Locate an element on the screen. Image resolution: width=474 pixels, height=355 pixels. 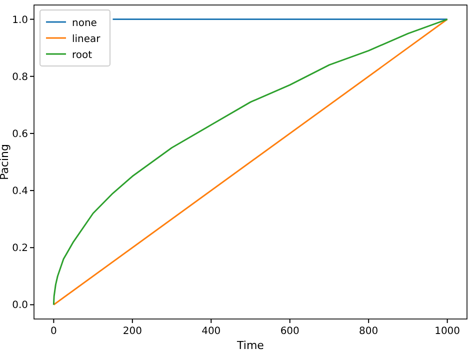
y-tick-label: 0.6 is located at coordinates (20, 134).